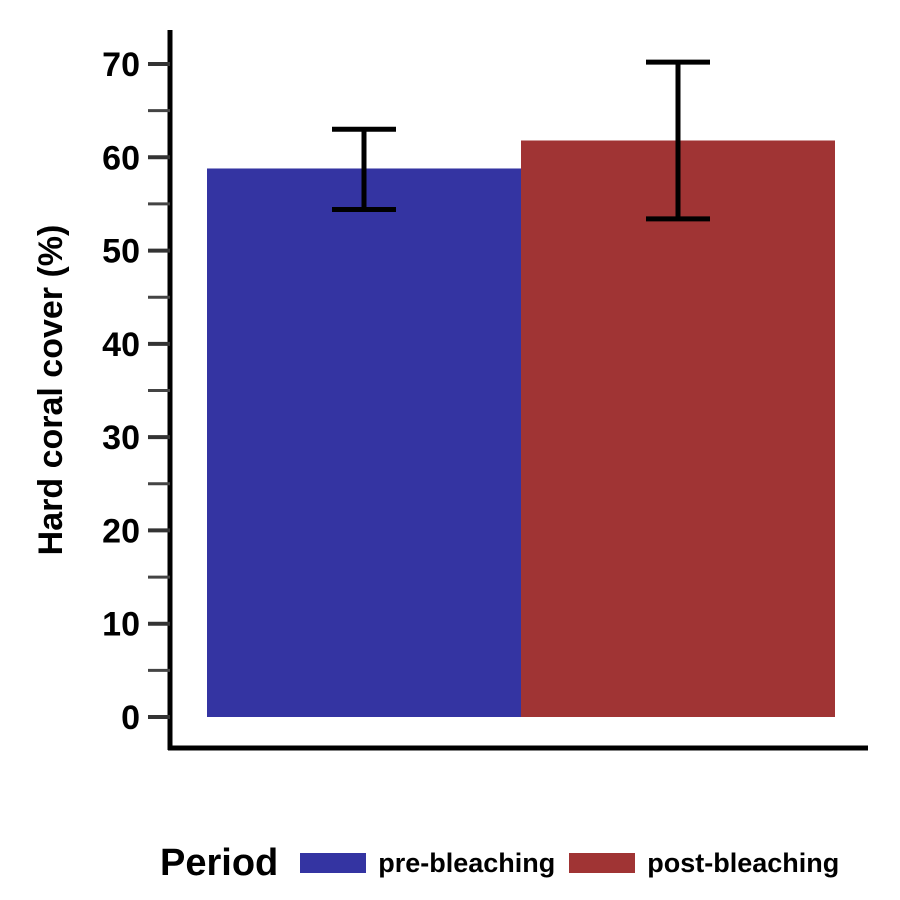 The height and width of the screenshot is (900, 900). I want to click on y-tick-label-30: 30, so click(121, 438).